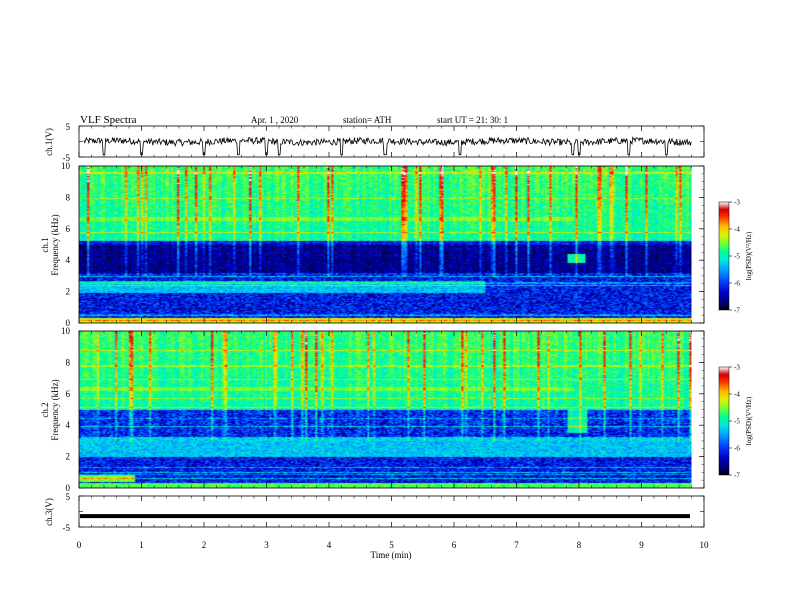 This screenshot has width=792, height=612. I want to click on time-tick-label: 6, so click(454, 545).